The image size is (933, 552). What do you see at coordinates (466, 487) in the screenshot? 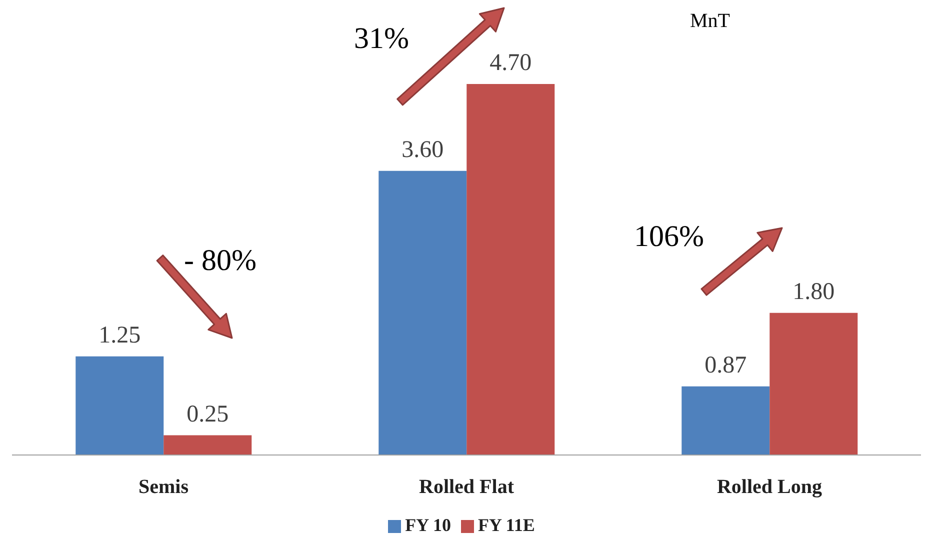
I see `x-tick-label: Rolled Flat` at bounding box center [466, 487].